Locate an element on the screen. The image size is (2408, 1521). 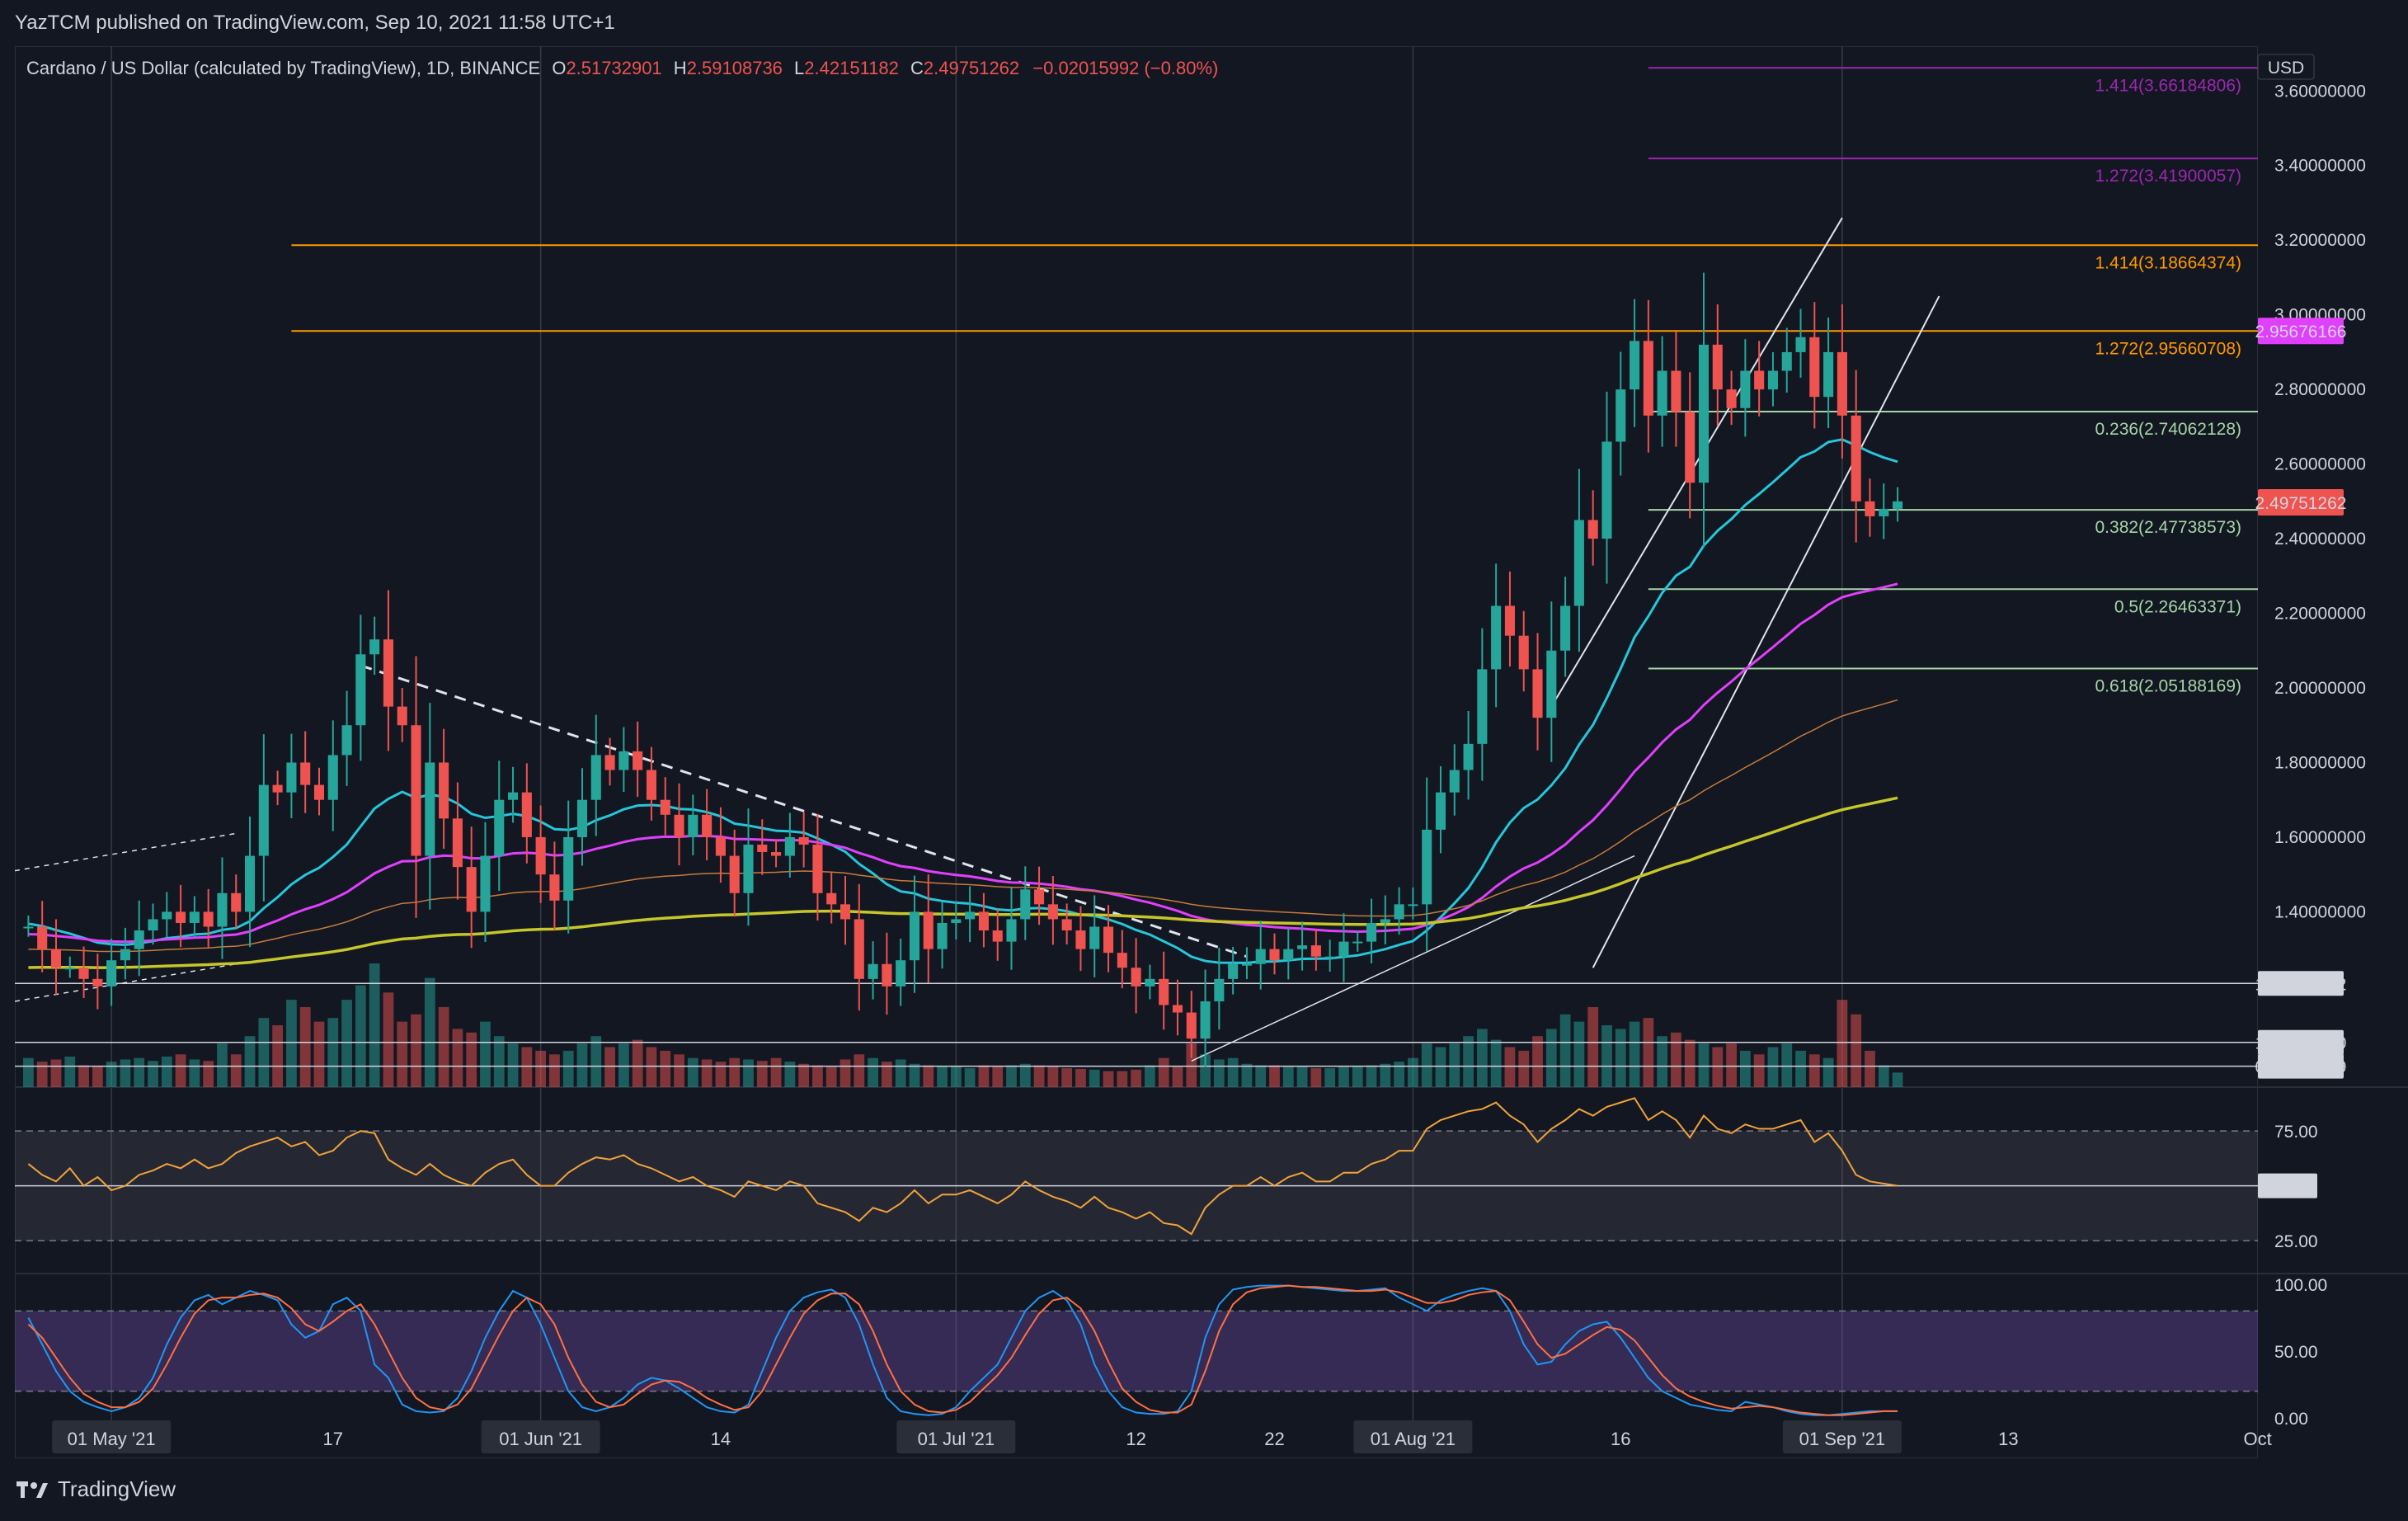
price-tick-label: 2.80000000 is located at coordinates (2320, 389).